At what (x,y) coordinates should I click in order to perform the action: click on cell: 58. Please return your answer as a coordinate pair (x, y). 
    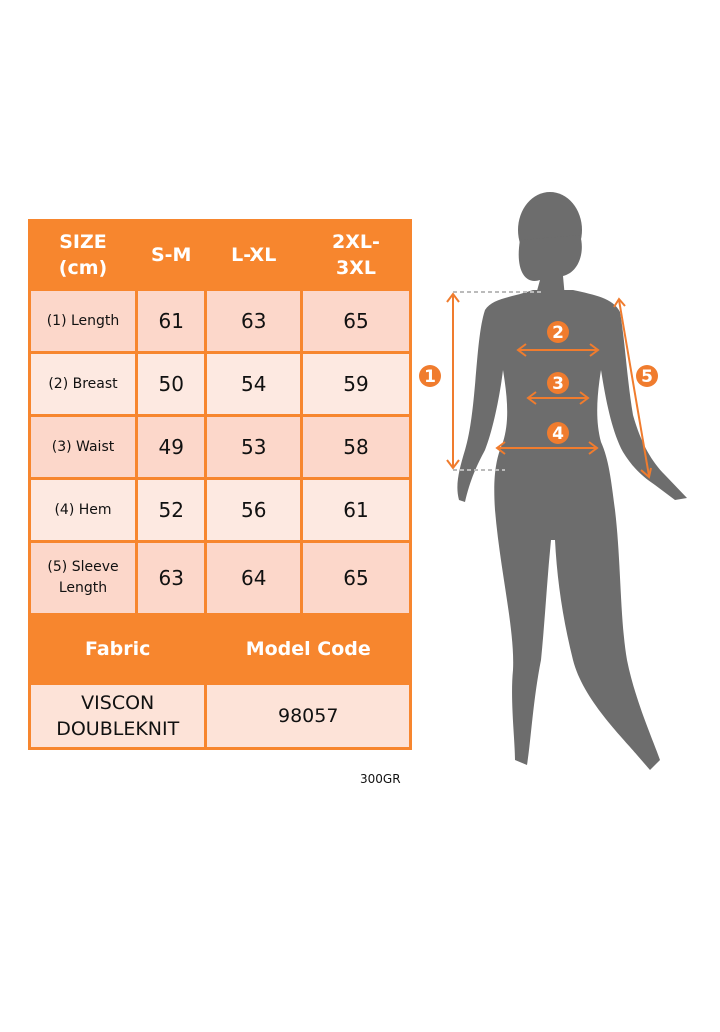
    Looking at the image, I should click on (356, 447).